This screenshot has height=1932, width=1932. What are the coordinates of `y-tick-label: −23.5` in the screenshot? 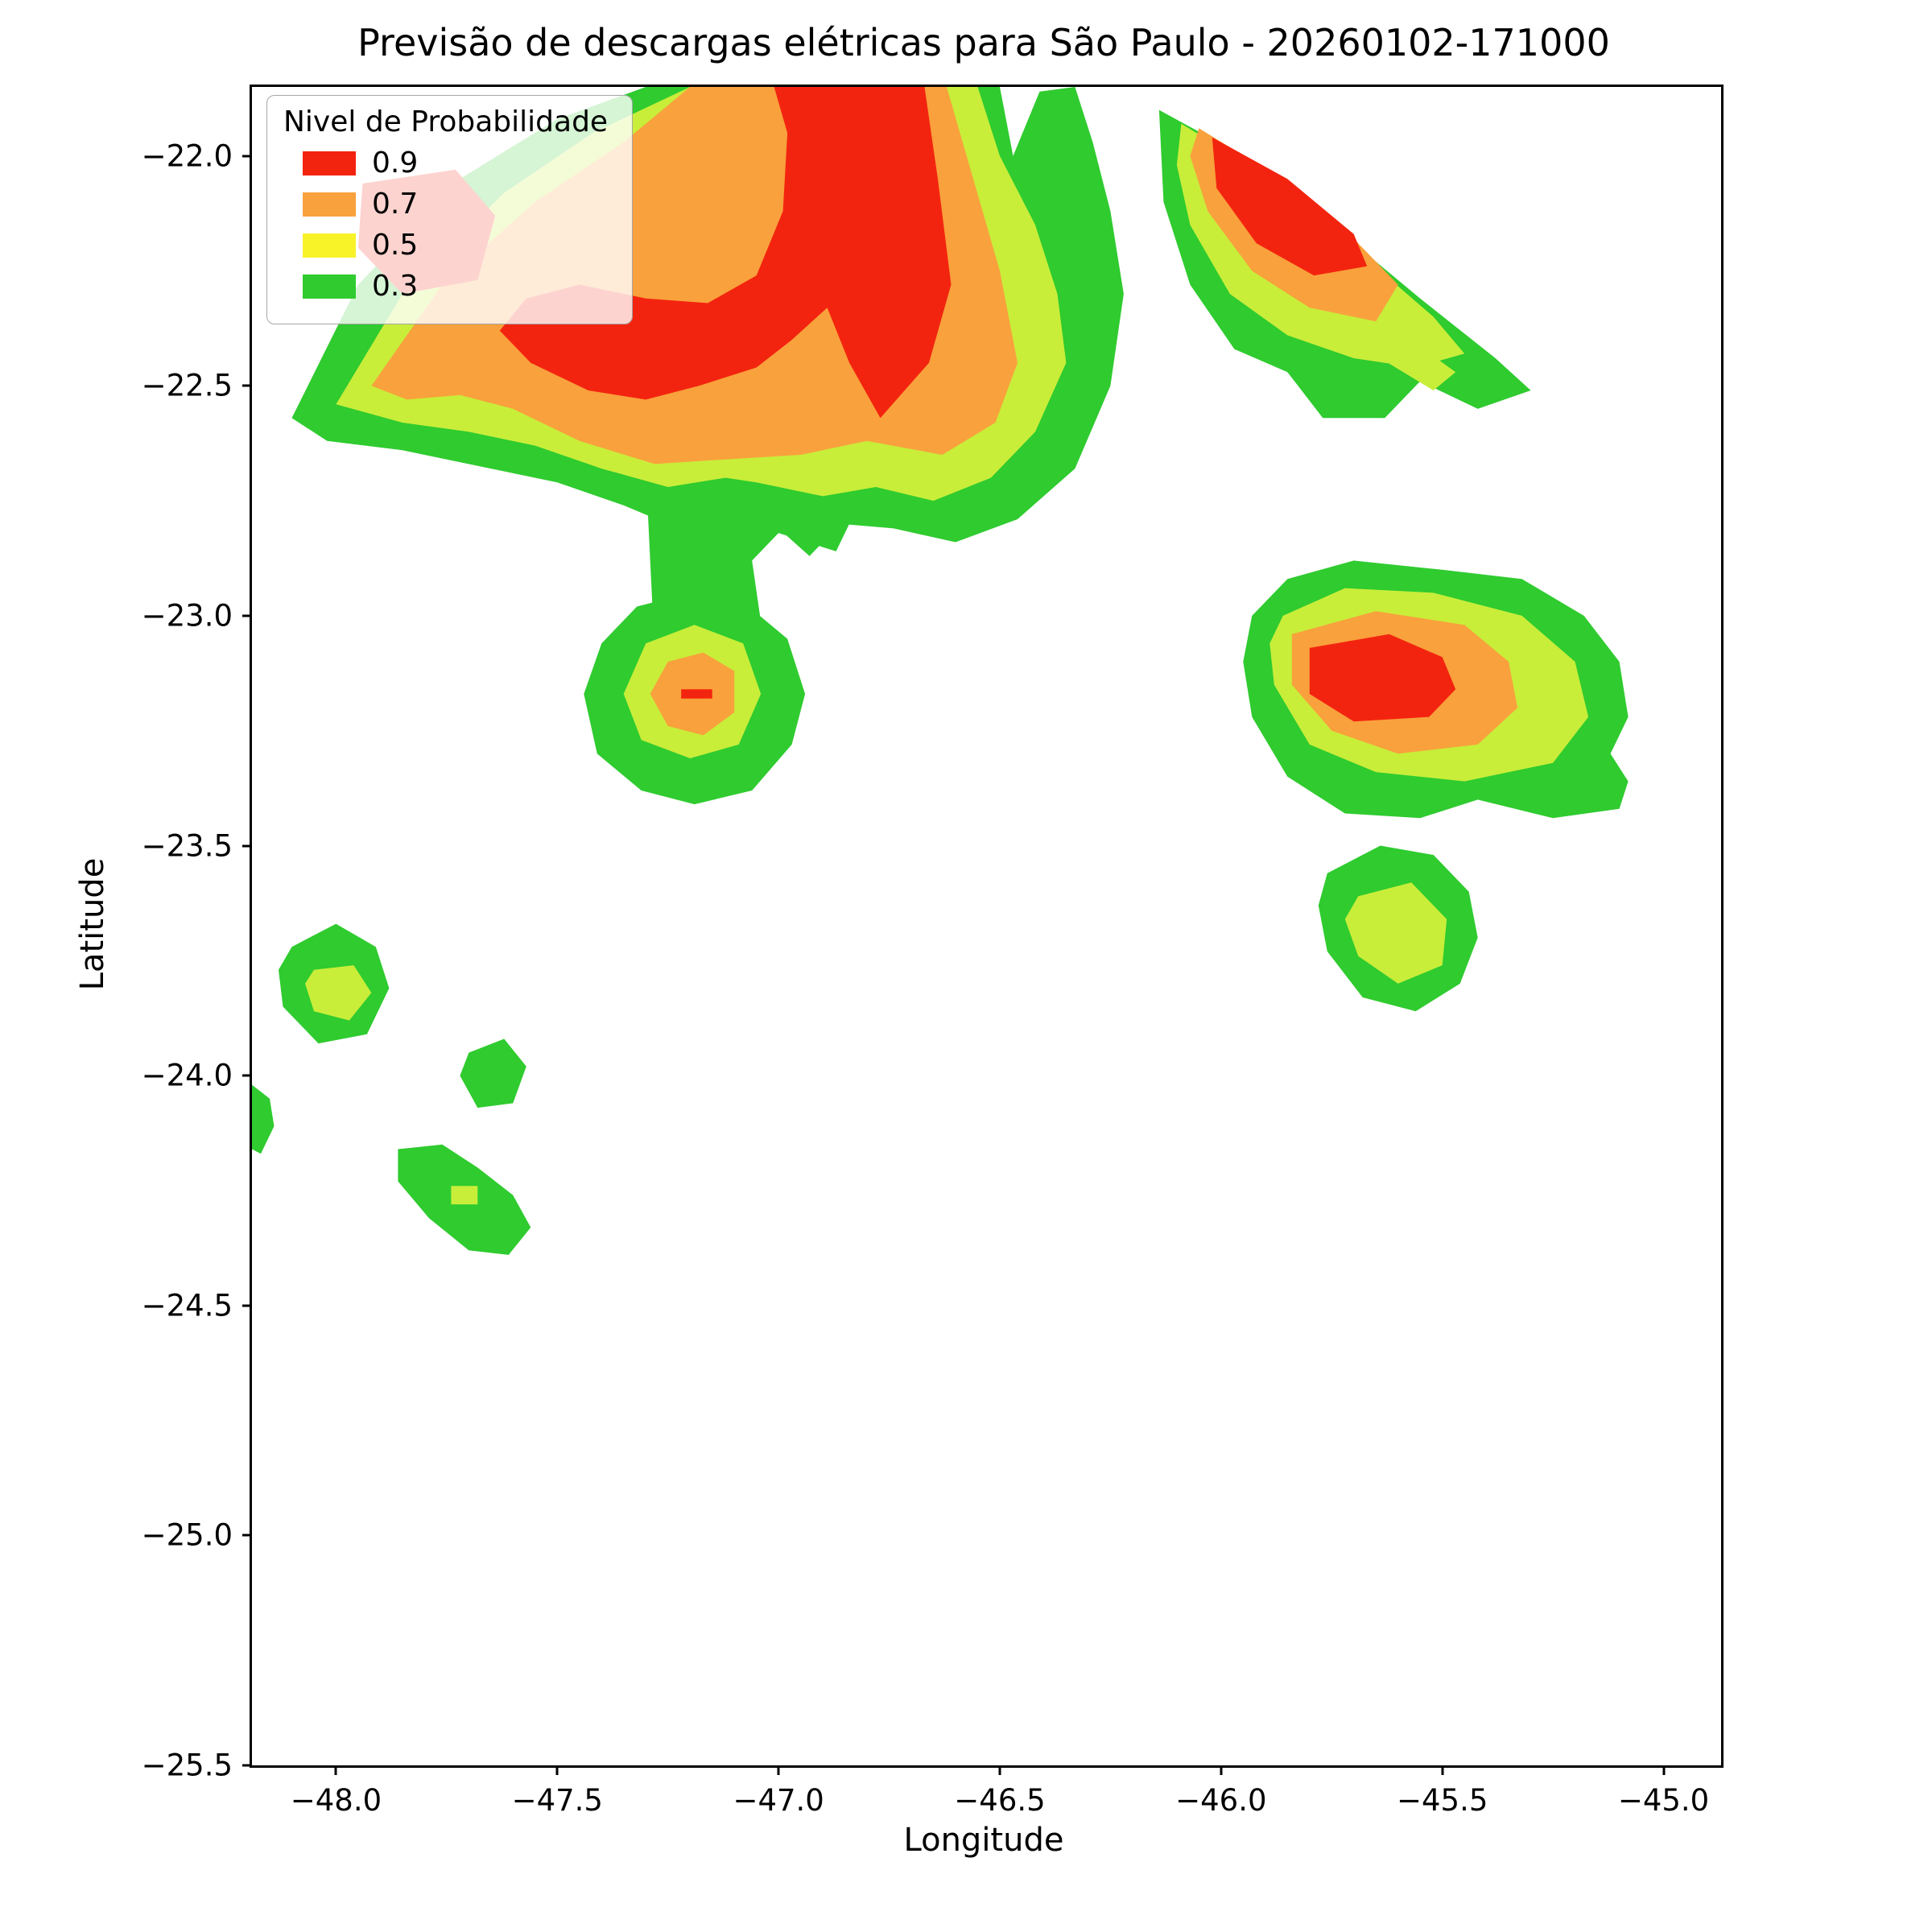 It's located at (187, 846).